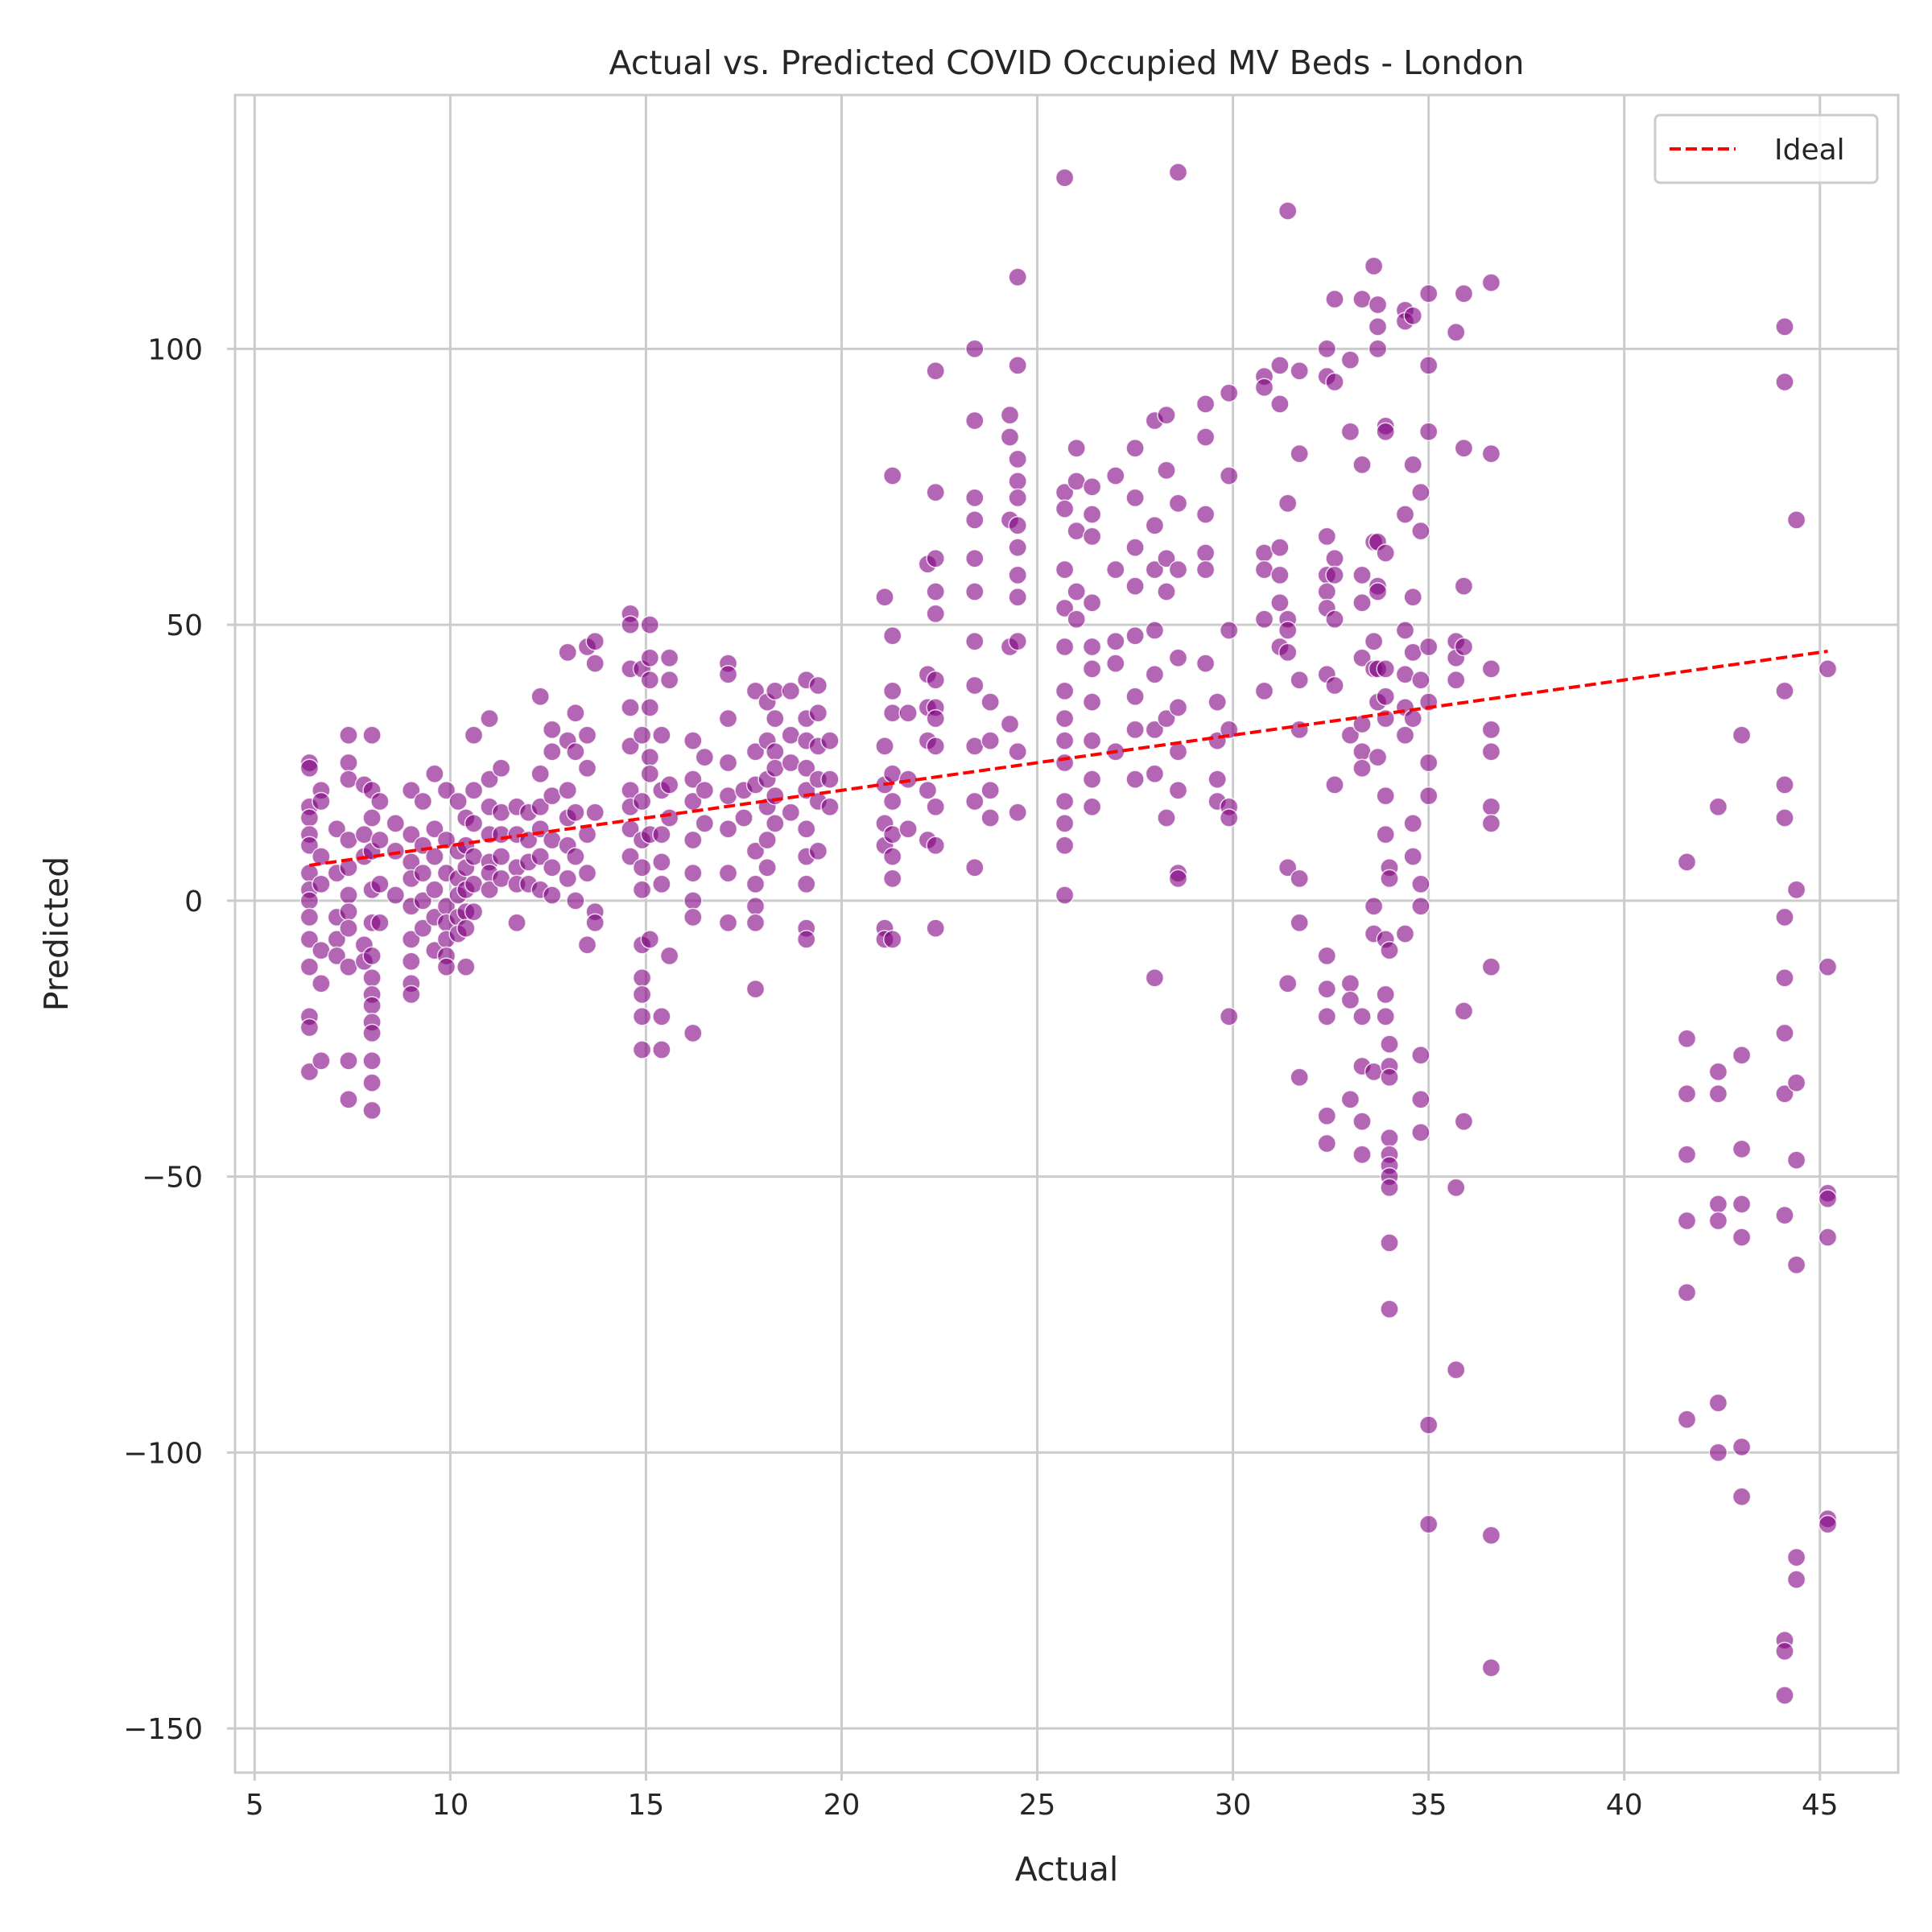 The image size is (1932, 1932). Describe the element at coordinates (255, 1805) in the screenshot. I see `x-tick-label: 5` at that location.